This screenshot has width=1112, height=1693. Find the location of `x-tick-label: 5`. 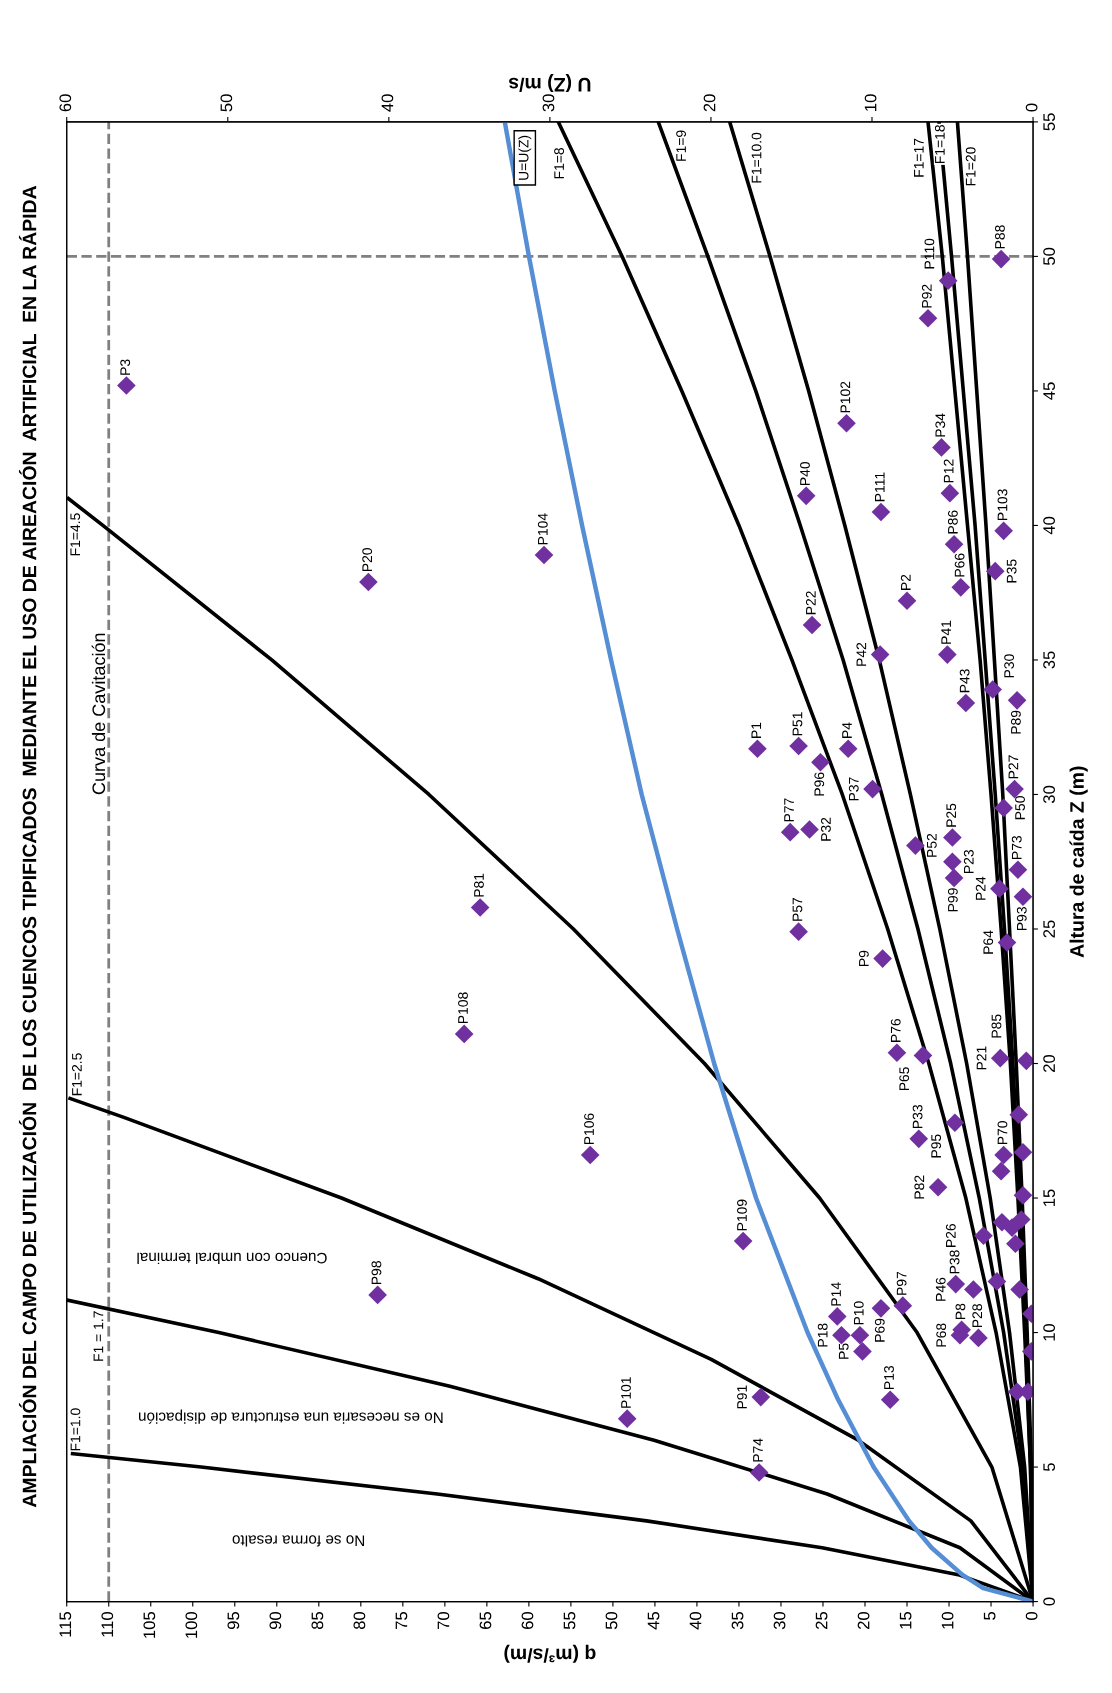

x-tick-label: 5 is located at coordinates (989, 1616).